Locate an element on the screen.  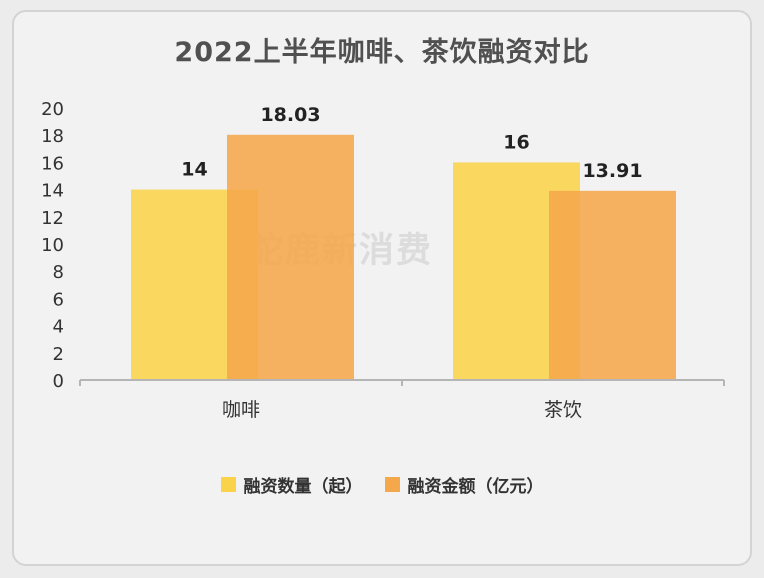
data-label: 16 is located at coordinates (516, 142).